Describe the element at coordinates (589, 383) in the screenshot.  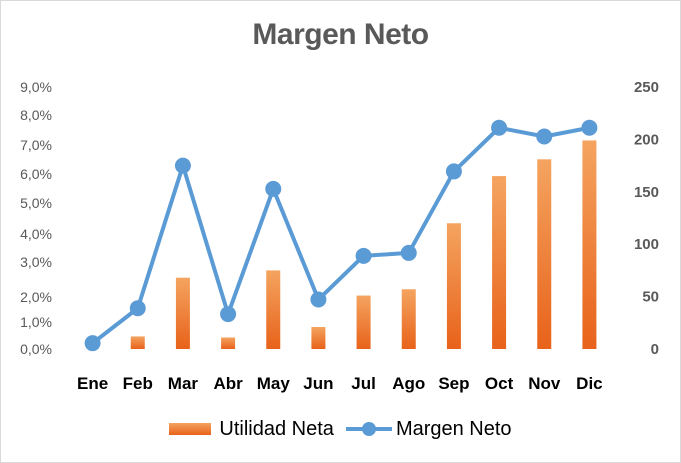
I see `x-tick-label: Dic` at that location.